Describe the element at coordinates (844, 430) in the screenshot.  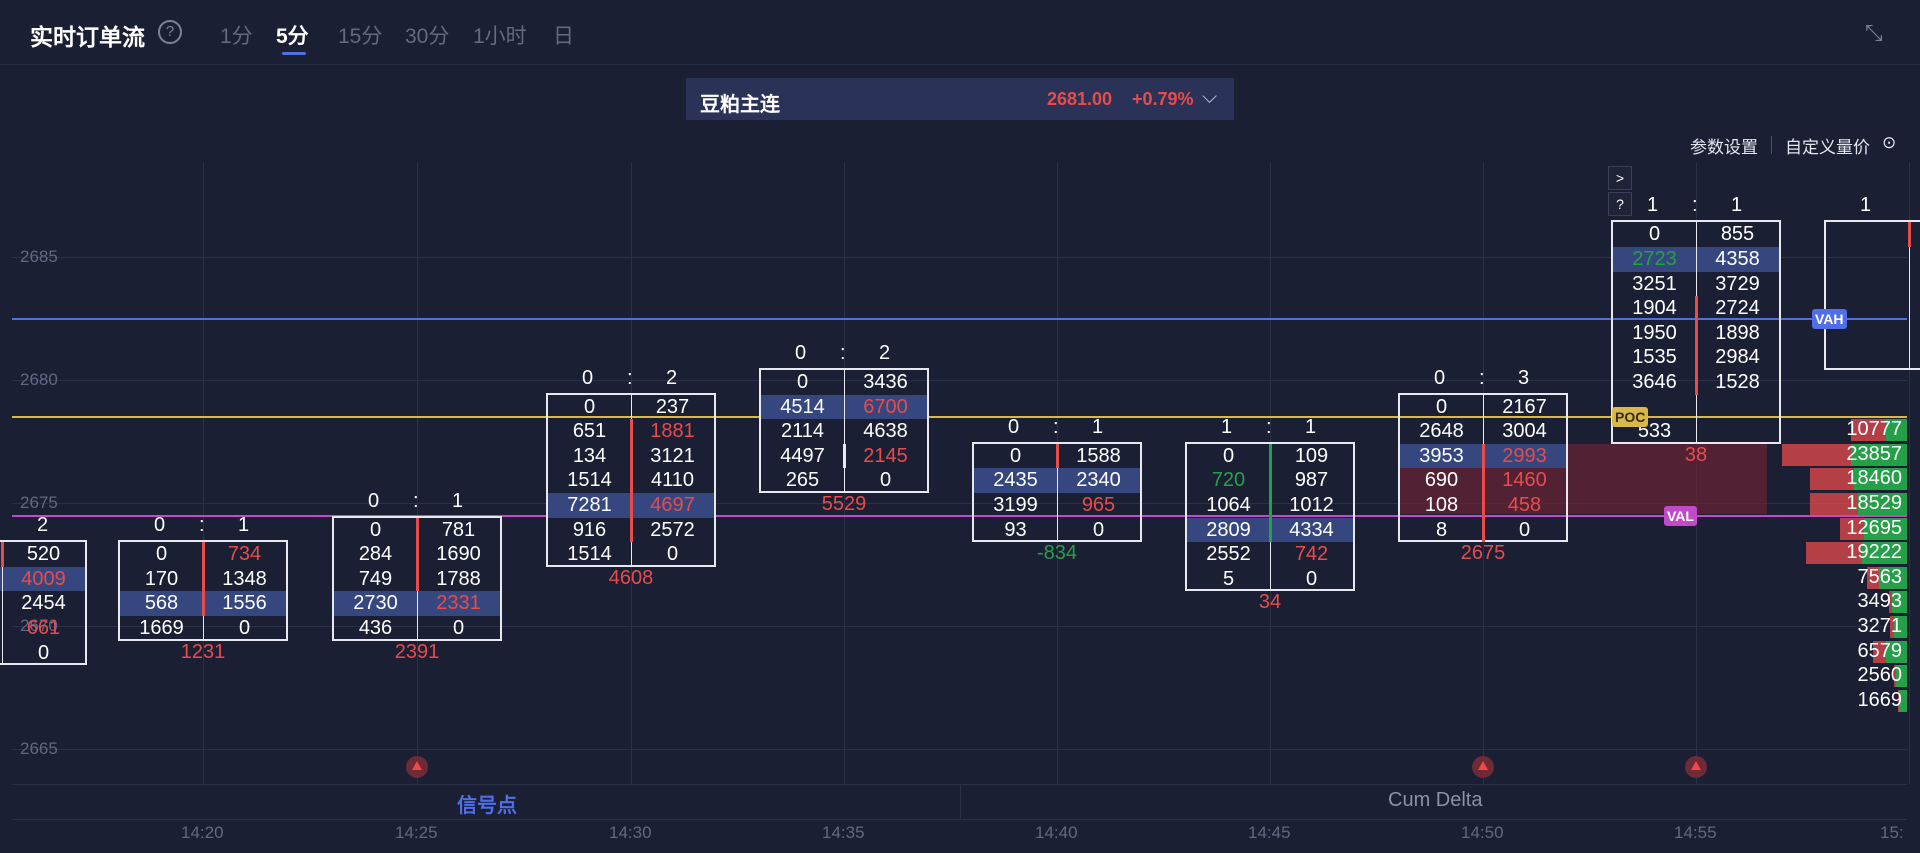
I see `footprint-box: 0 3436 4514 6700 2114 4638 4497 2145 265 0` at that location.